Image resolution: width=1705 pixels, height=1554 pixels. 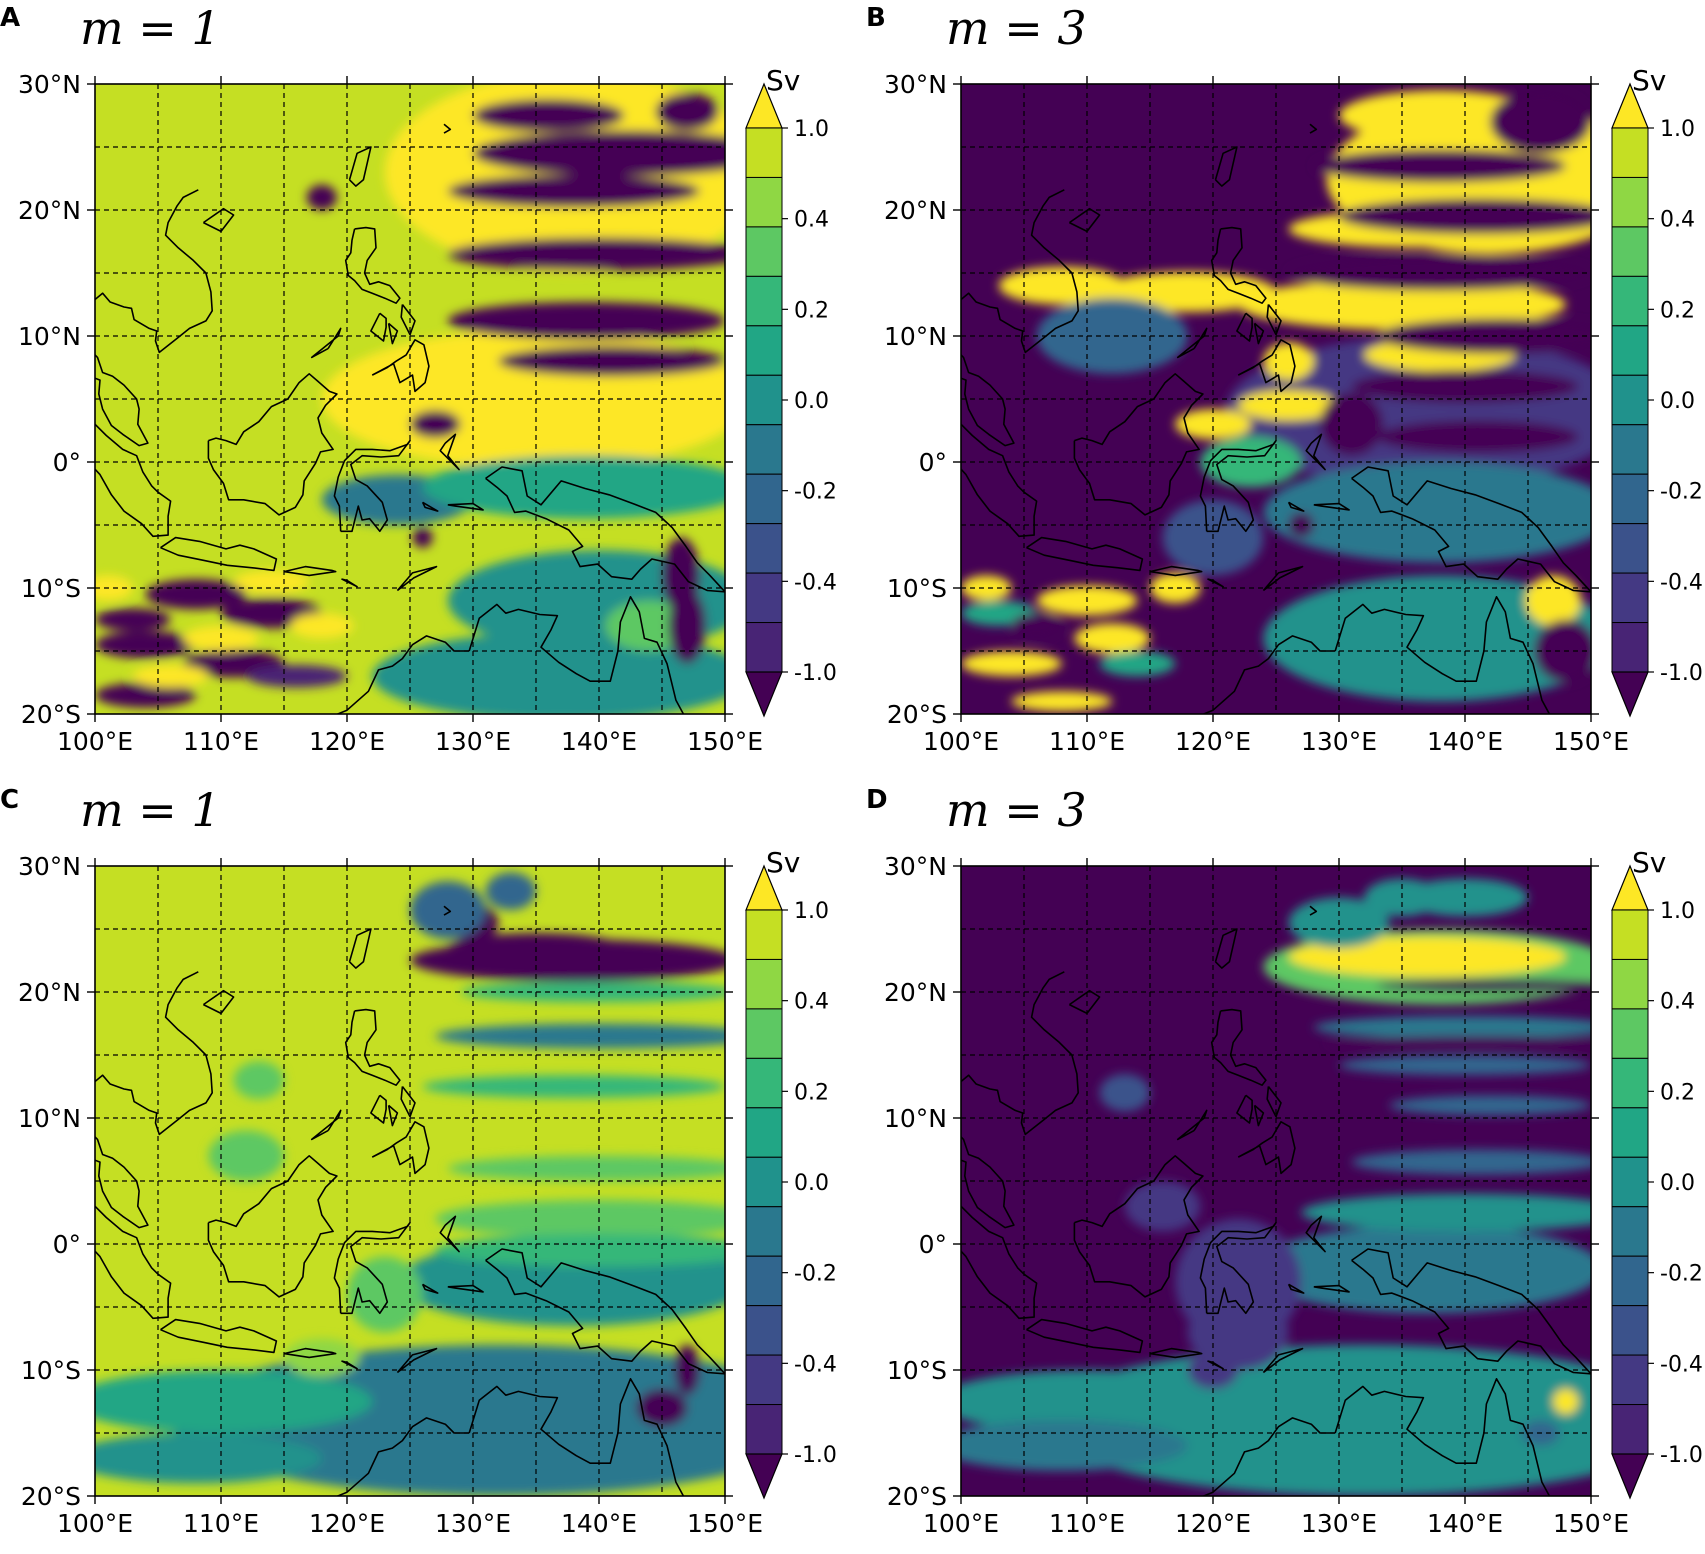 What do you see at coordinates (51, 588) in the screenshot?
I see `lat-label: 10°S` at bounding box center [51, 588].